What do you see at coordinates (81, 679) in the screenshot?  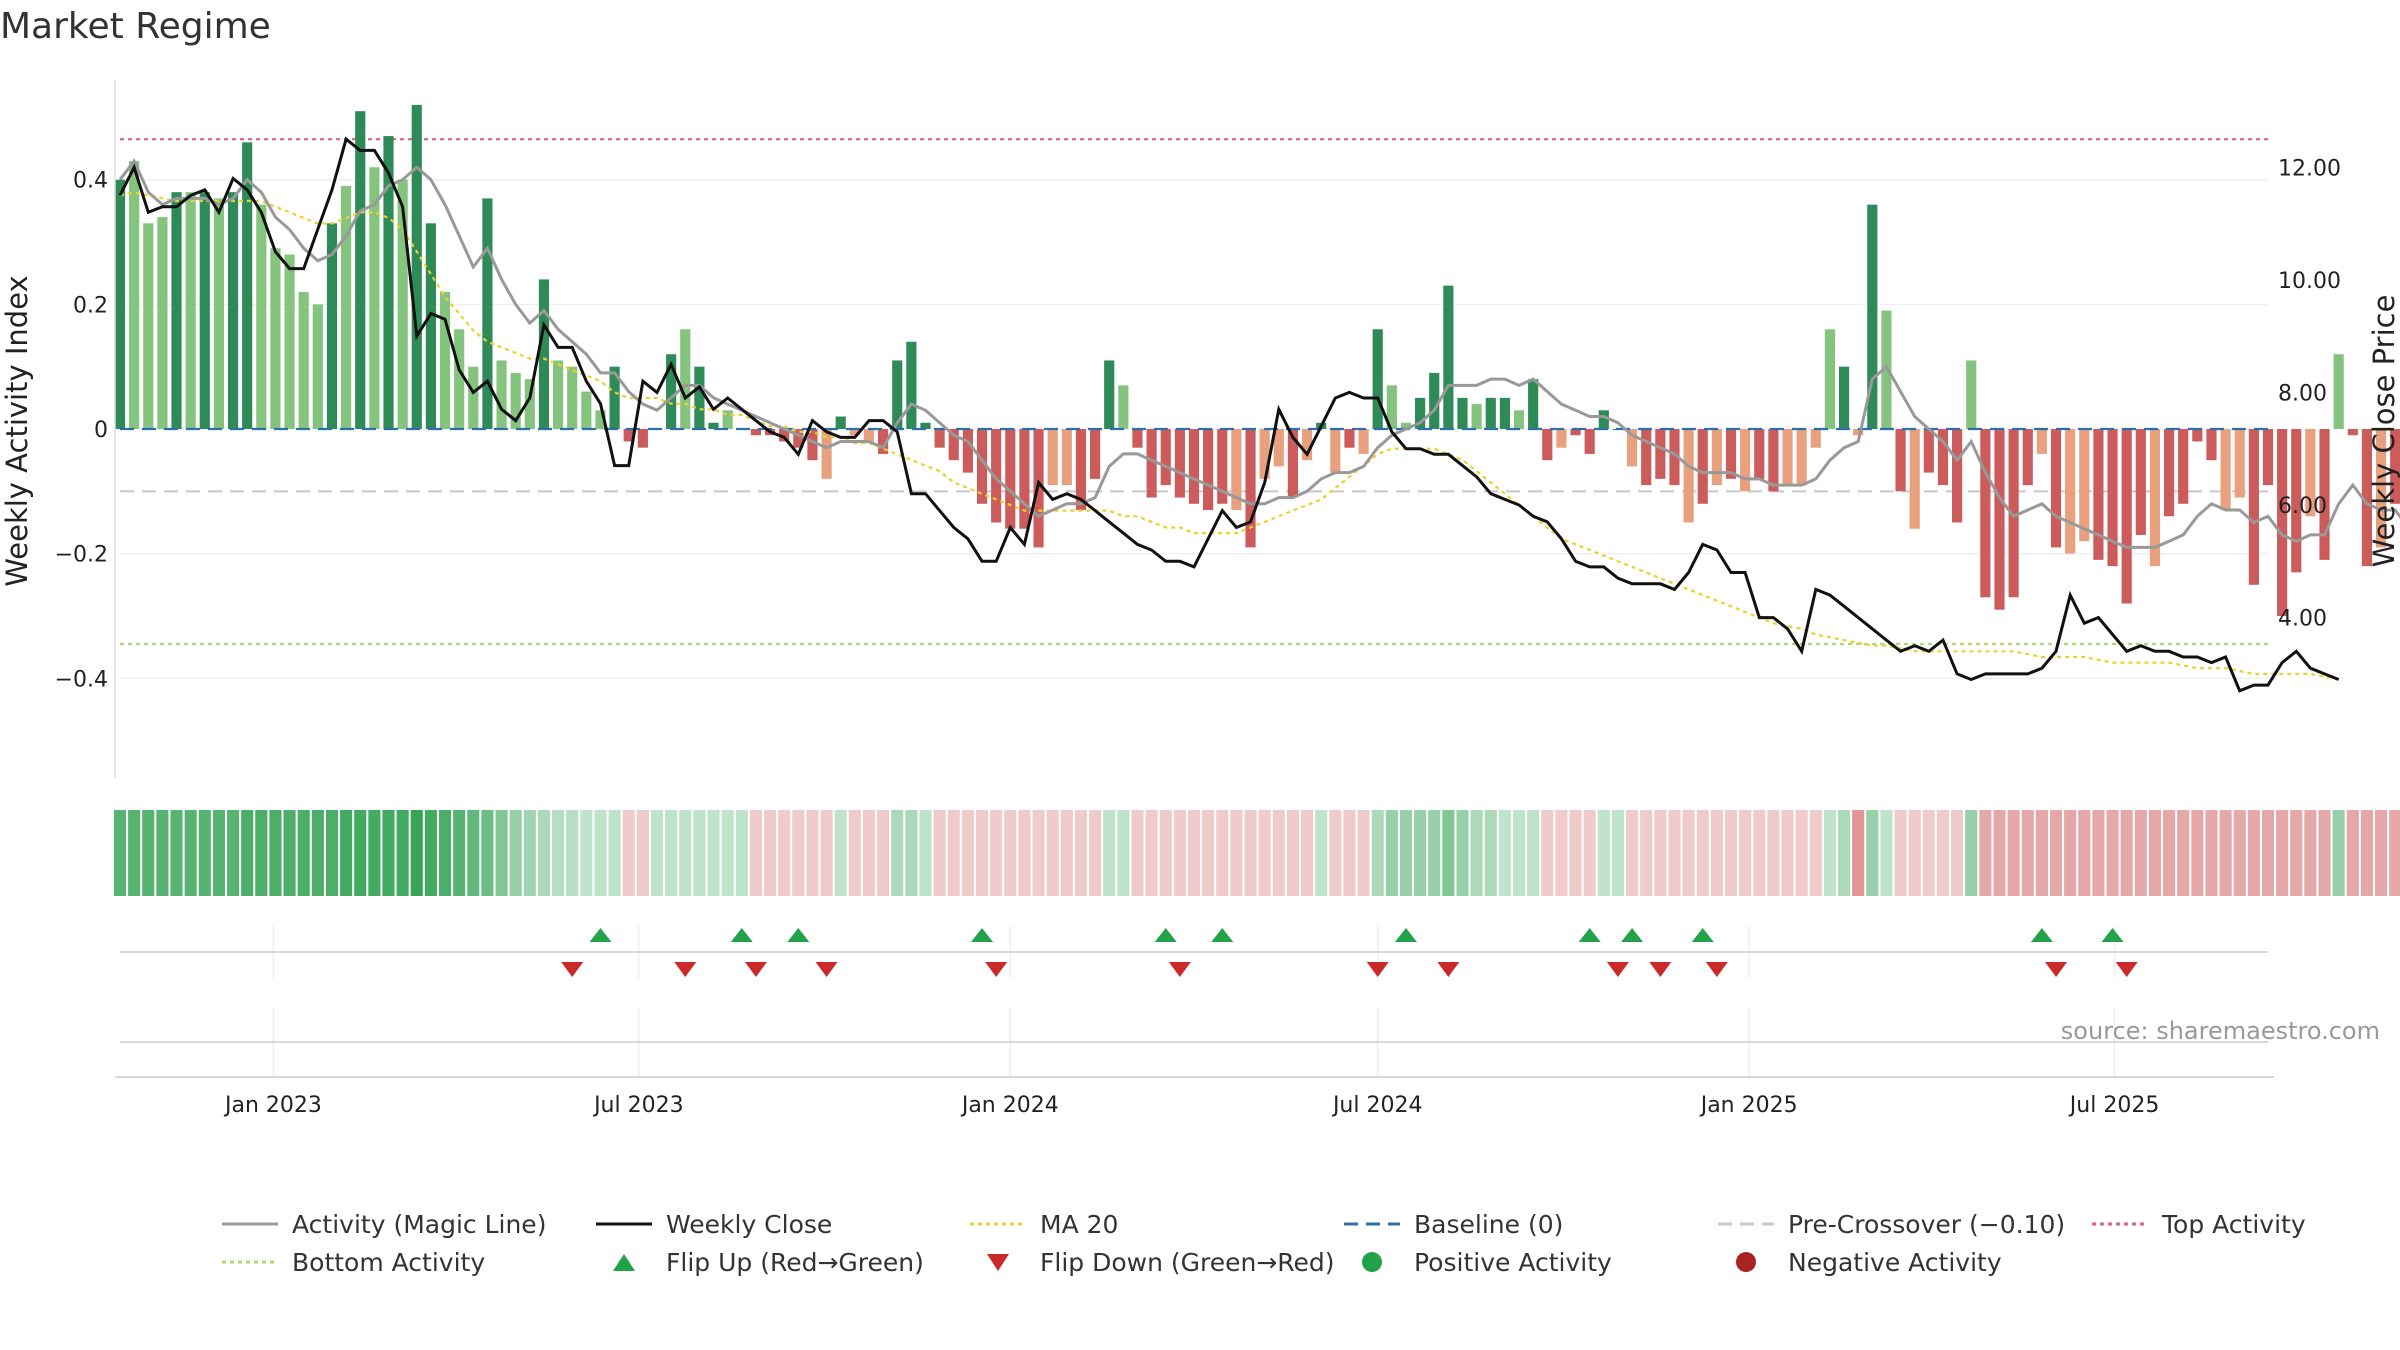 I see `y-tick-left: −0.4` at bounding box center [81, 679].